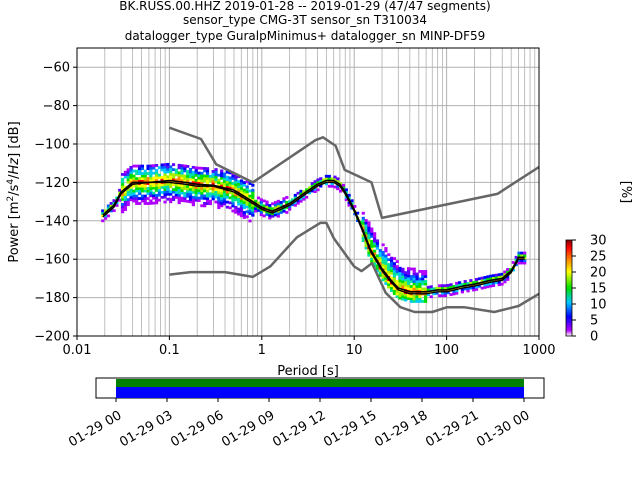  Describe the element at coordinates (14, 191) in the screenshot. I see `y-axis-label: Power [m2/s4/Hz] [dB]` at that location.